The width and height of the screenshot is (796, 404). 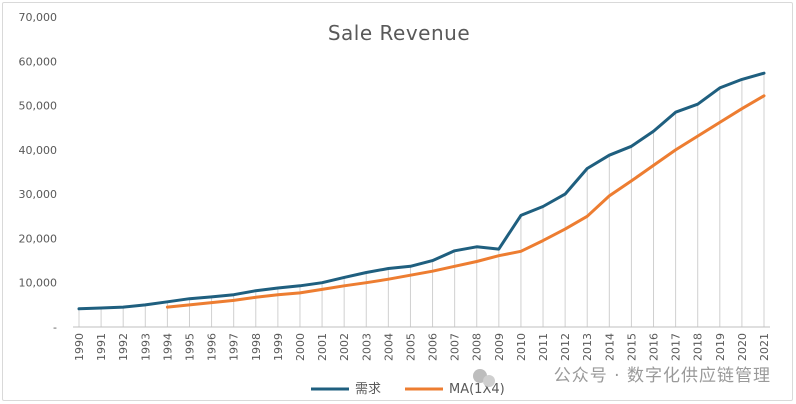 I want to click on y-tick-label: 30,000, so click(x=38, y=194).